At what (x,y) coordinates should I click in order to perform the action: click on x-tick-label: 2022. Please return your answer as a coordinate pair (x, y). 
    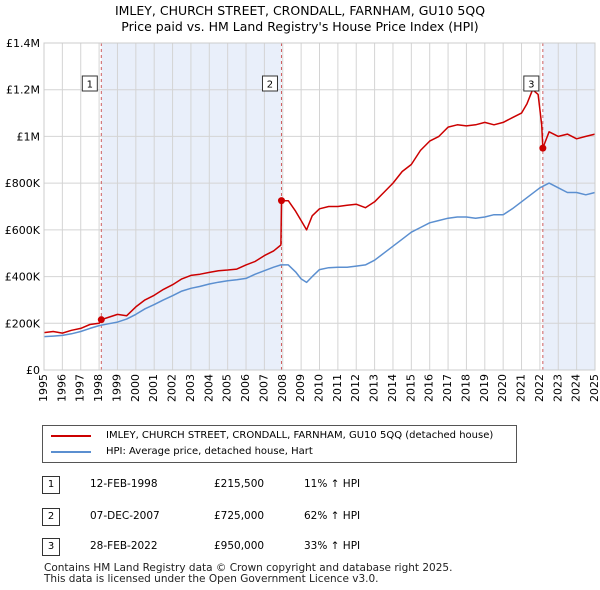
    Looking at the image, I should click on (539, 388).